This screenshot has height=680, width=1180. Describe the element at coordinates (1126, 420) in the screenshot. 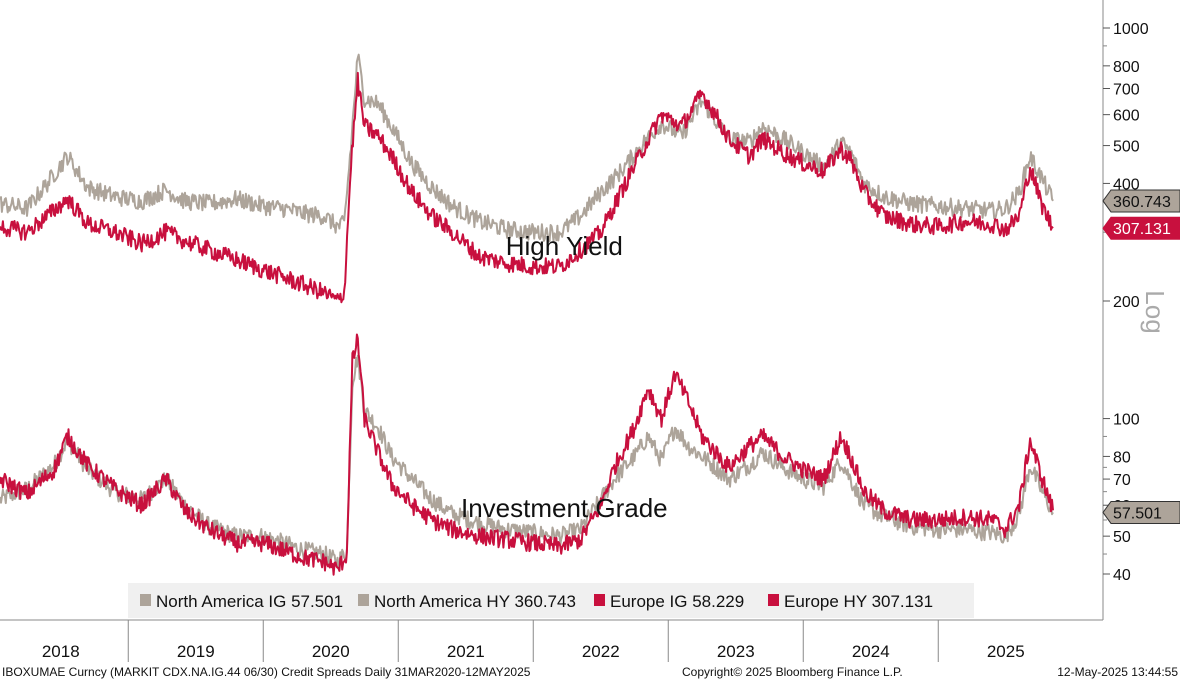

I see `y-tick-label: 100` at that location.